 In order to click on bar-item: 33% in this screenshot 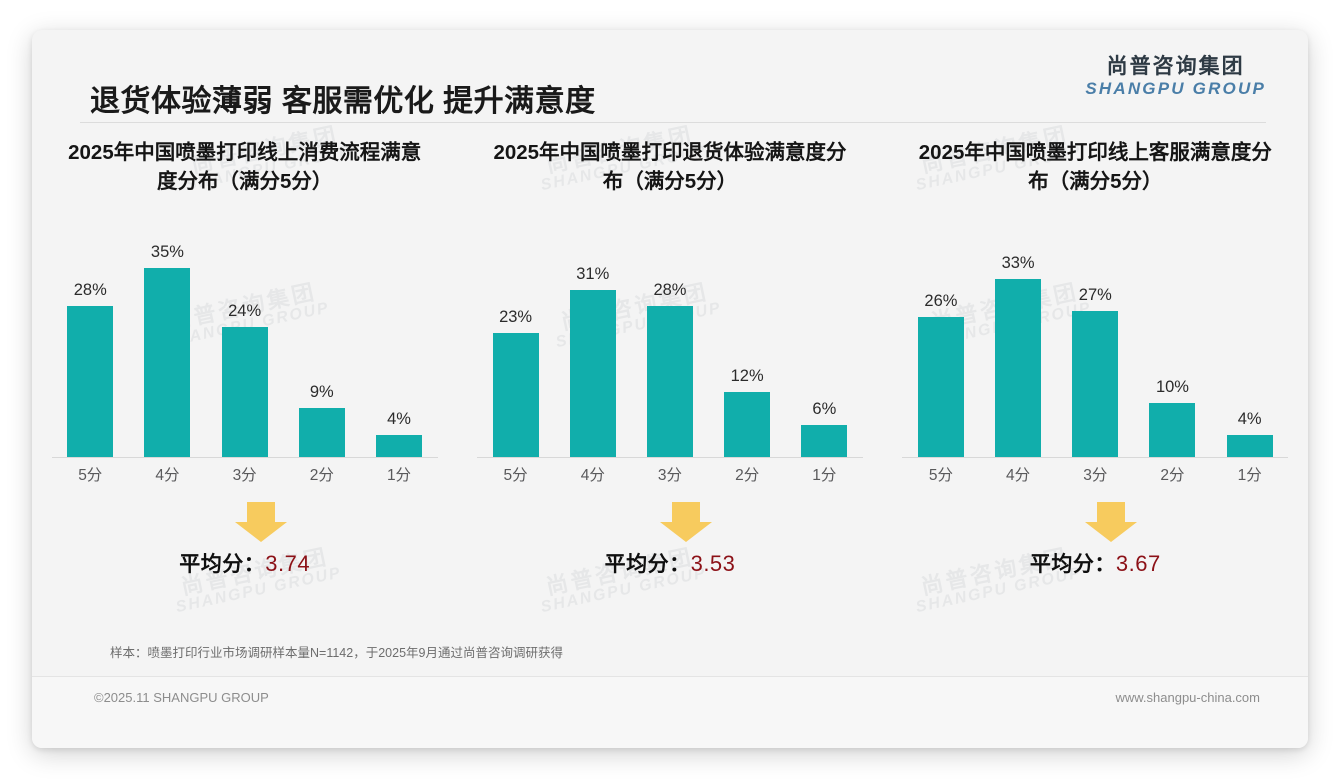, I will do `click(1018, 349)`.